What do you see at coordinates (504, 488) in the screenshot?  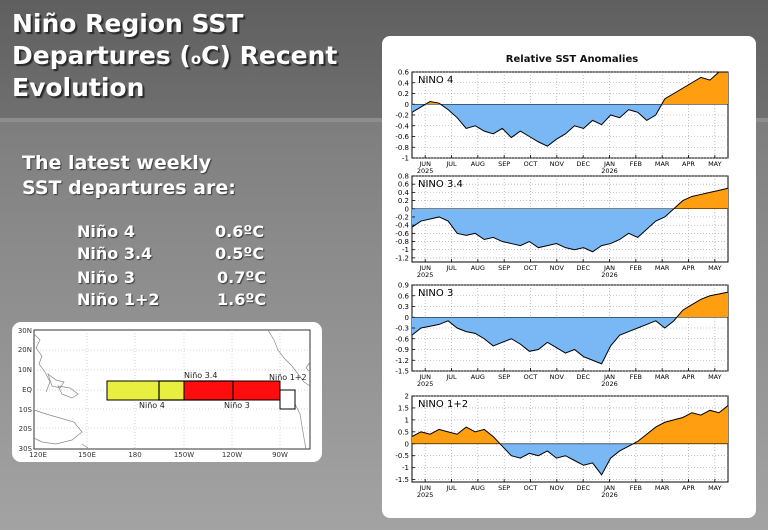 I see `x-tick-label: SEP` at bounding box center [504, 488].